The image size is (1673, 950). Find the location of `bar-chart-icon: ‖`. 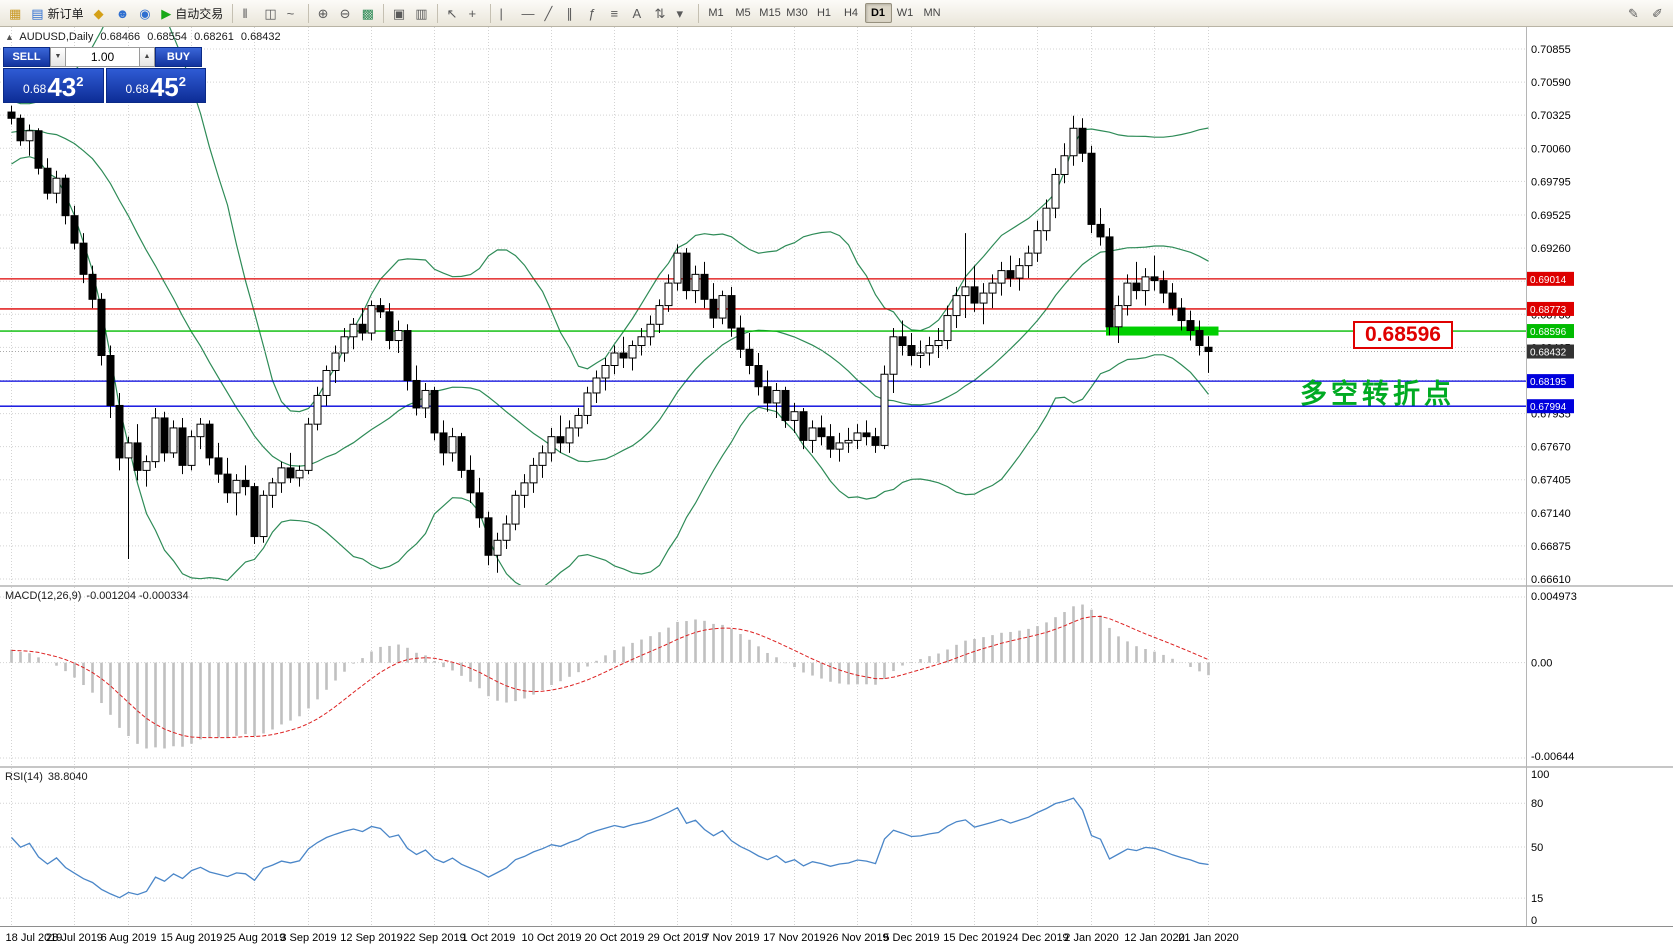

bar-chart-icon: ‖ is located at coordinates (248, 13).